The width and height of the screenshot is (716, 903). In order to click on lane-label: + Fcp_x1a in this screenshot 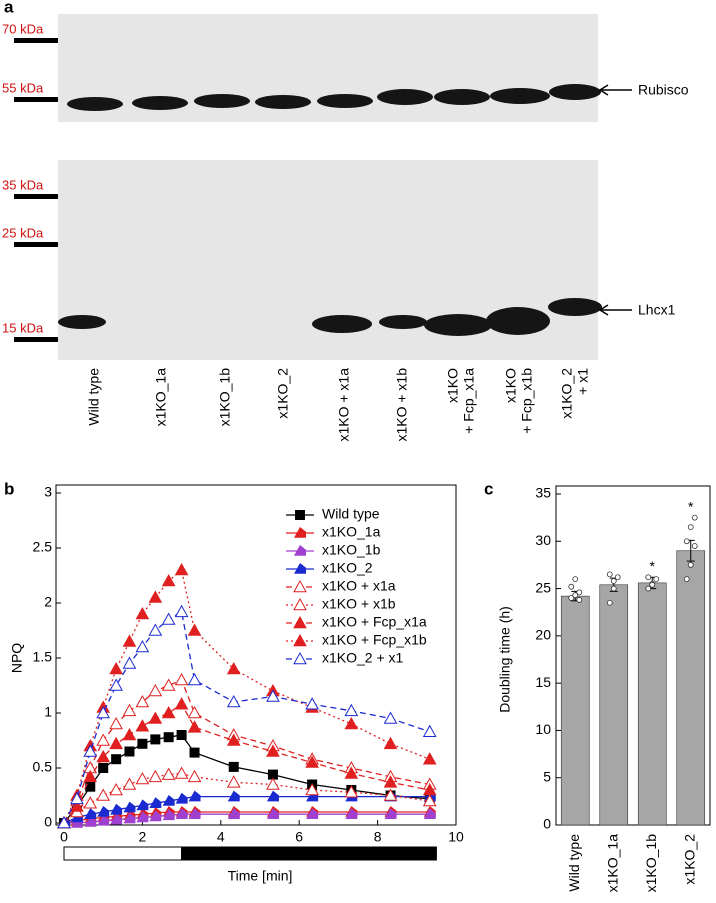, I will do `click(469, 401)`.